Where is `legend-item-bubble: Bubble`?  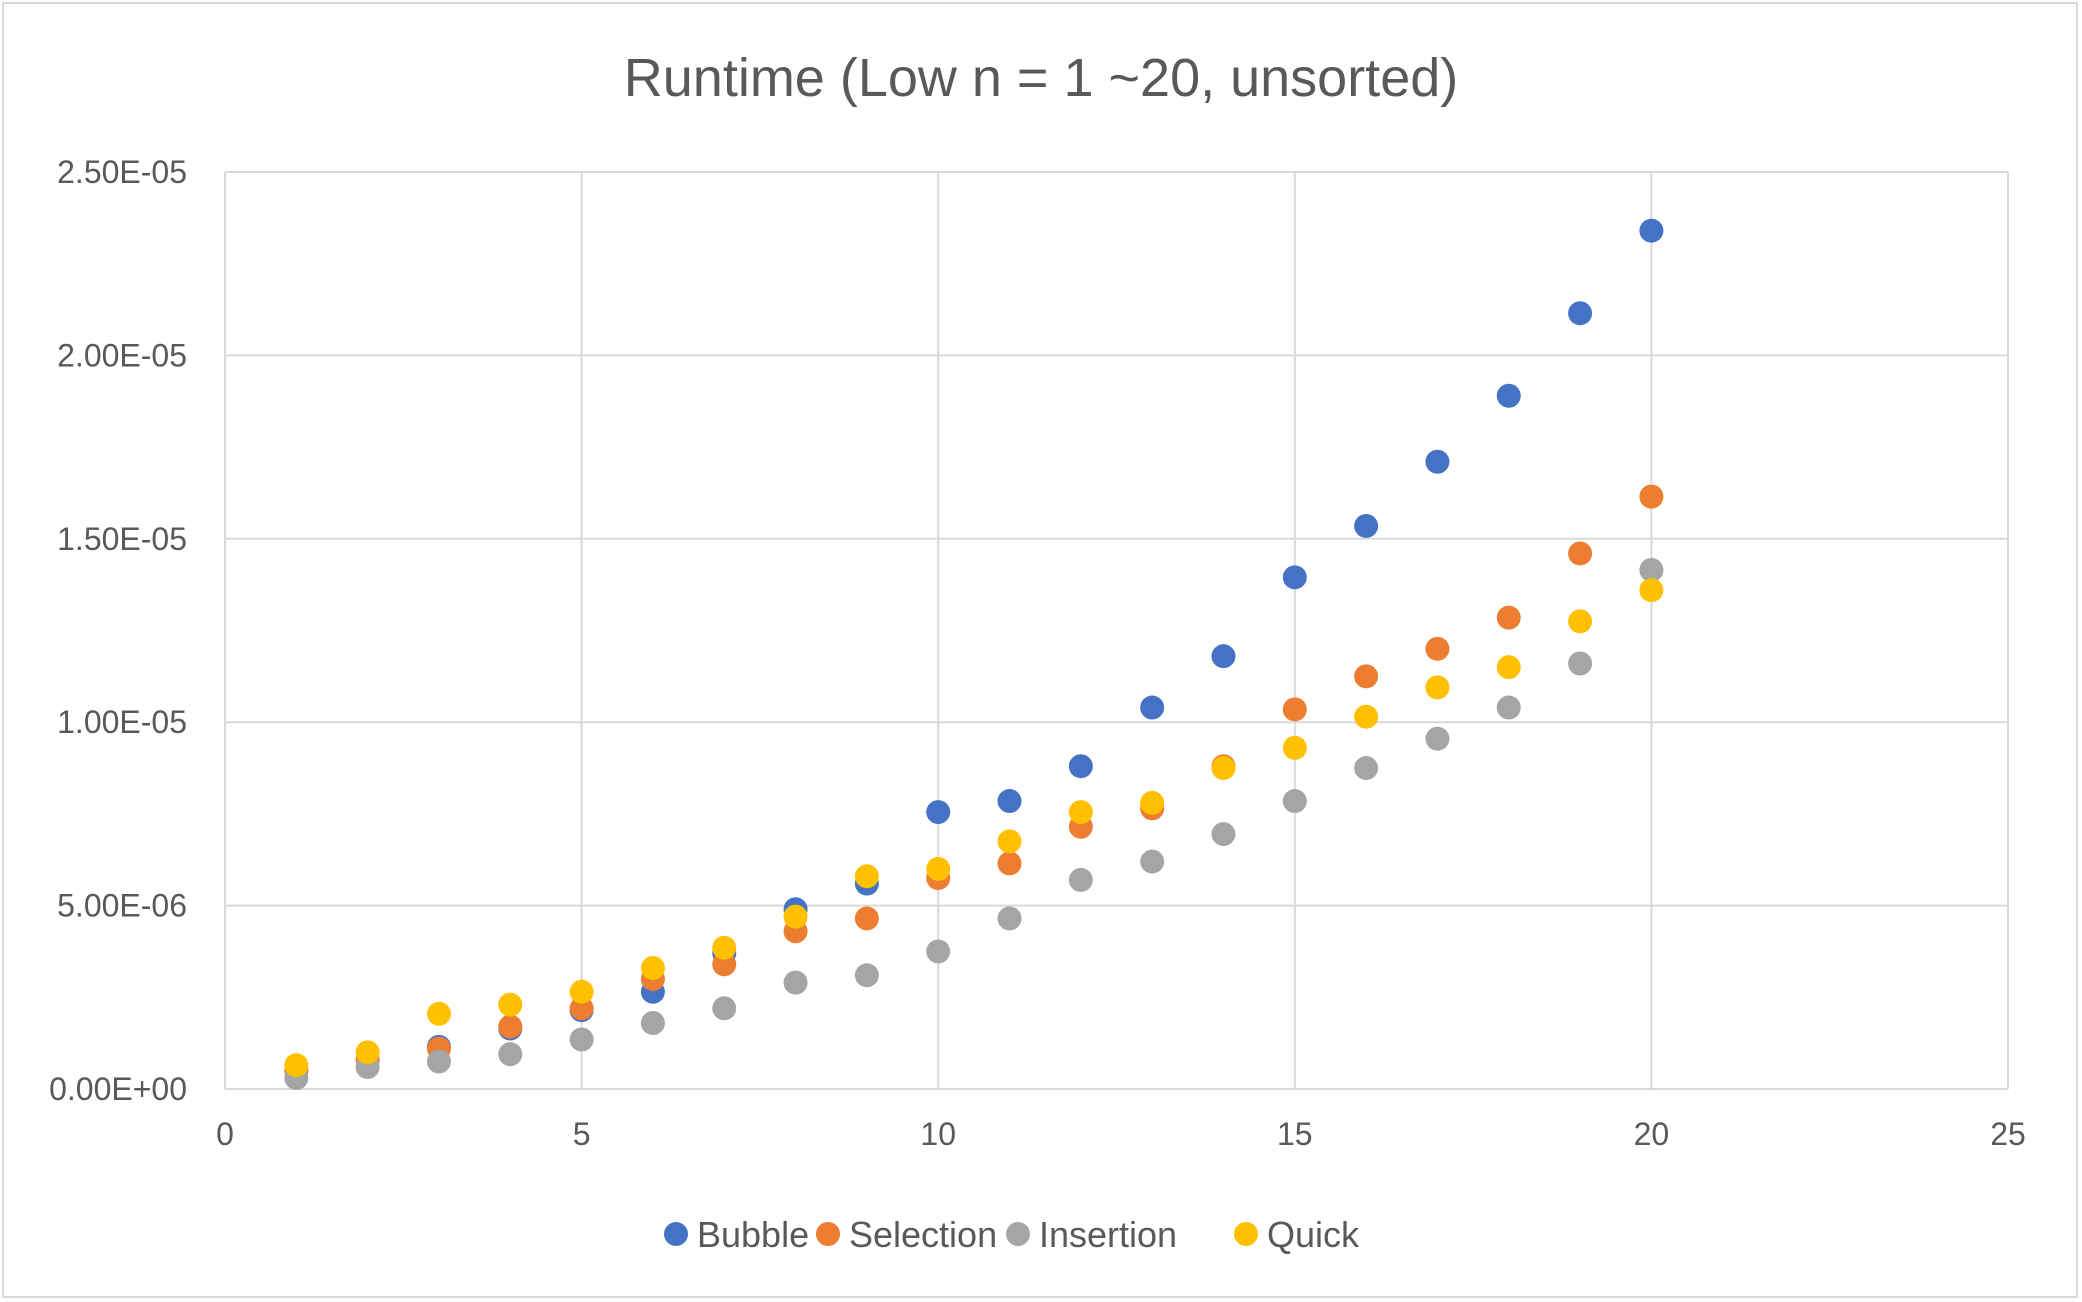
legend-item-bubble: Bubble is located at coordinates (736, 1234).